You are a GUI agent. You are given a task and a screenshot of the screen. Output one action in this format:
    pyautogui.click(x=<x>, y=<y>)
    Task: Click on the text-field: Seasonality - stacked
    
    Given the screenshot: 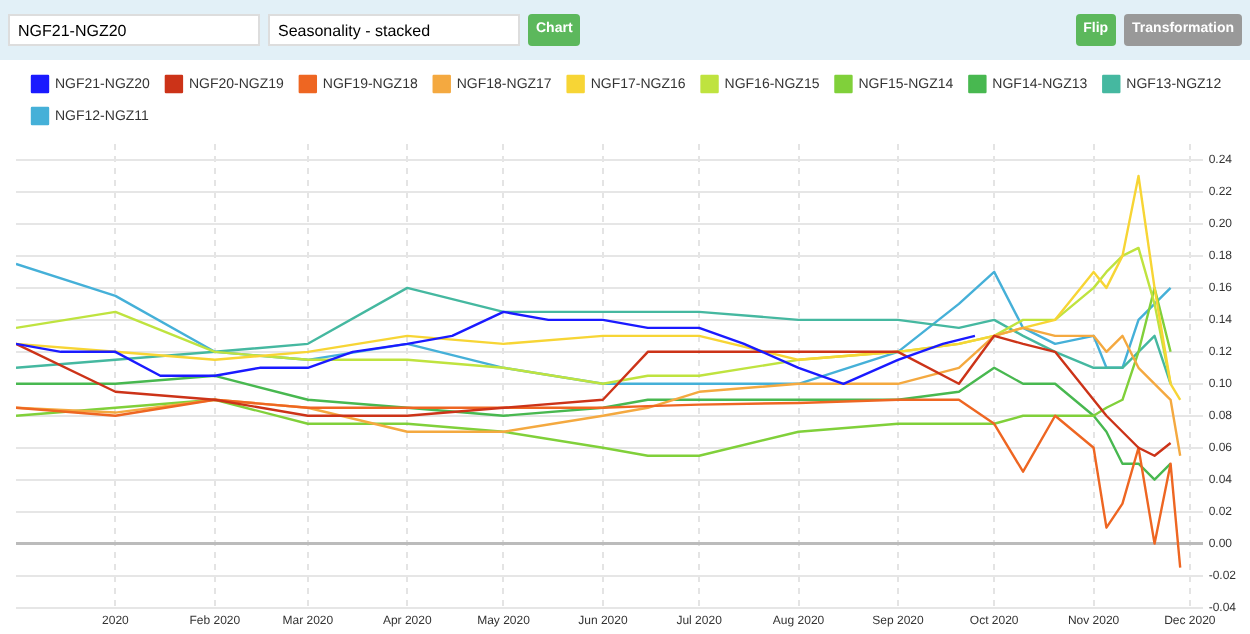 What is the action you would take?
    pyautogui.click(x=394, y=30)
    